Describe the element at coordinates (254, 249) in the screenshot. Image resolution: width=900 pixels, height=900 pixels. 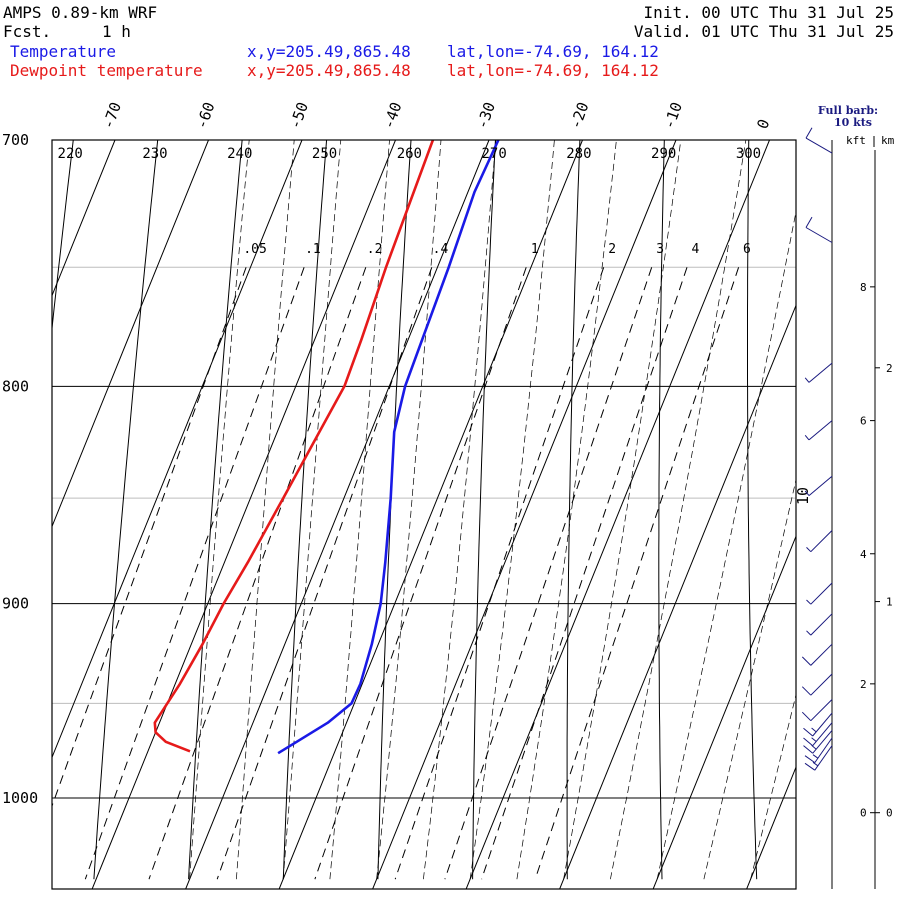
I see `mixing-ratio-label: .05` at that location.